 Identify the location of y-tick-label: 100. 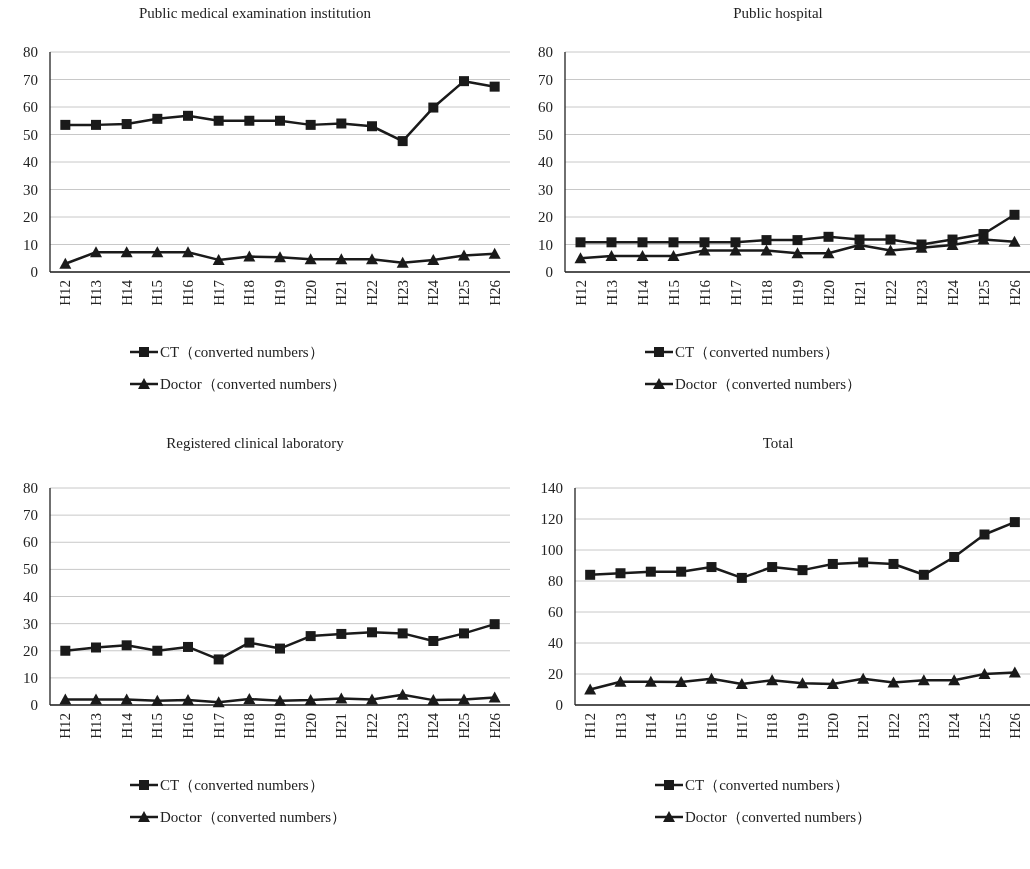
(551, 550).